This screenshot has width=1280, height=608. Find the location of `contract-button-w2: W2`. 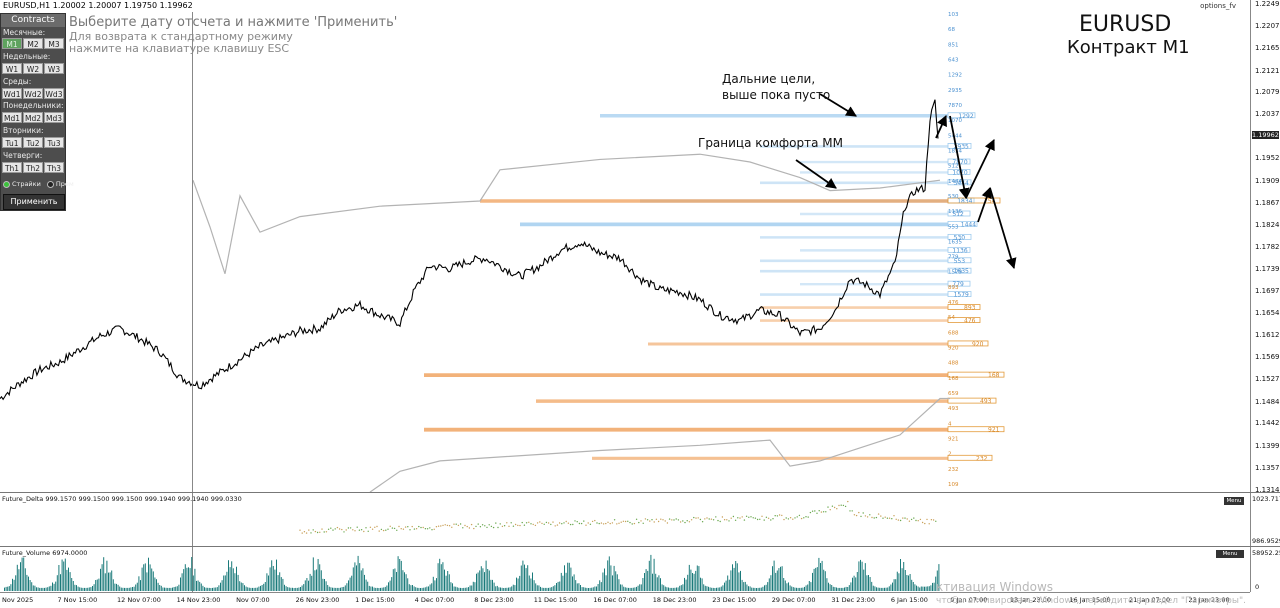

contract-button-w2: W2 is located at coordinates (33, 68).